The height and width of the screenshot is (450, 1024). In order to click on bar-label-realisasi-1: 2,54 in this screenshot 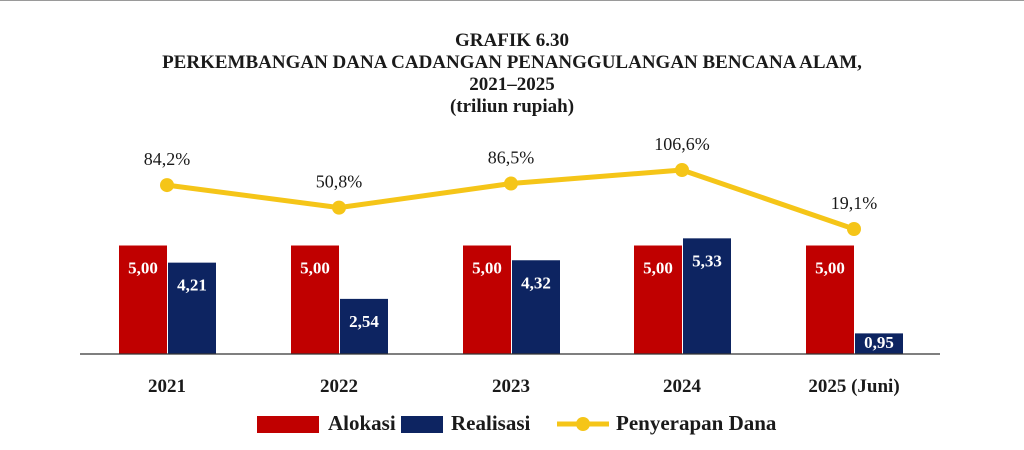, I will do `click(364, 321)`.